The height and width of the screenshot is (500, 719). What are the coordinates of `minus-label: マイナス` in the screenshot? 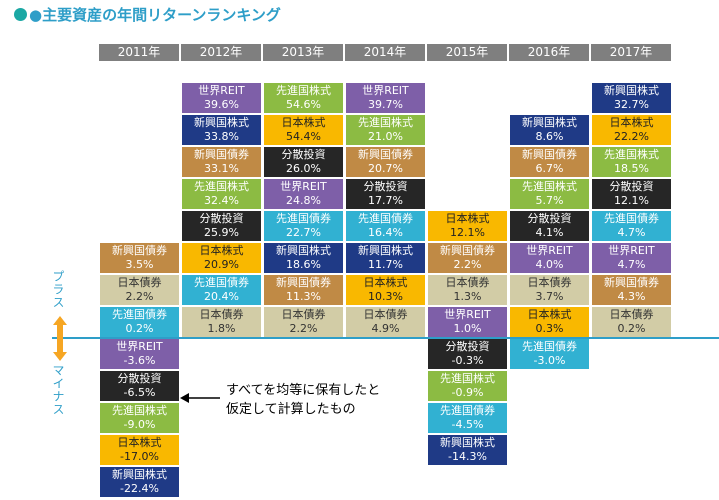 It's located at (58, 390).